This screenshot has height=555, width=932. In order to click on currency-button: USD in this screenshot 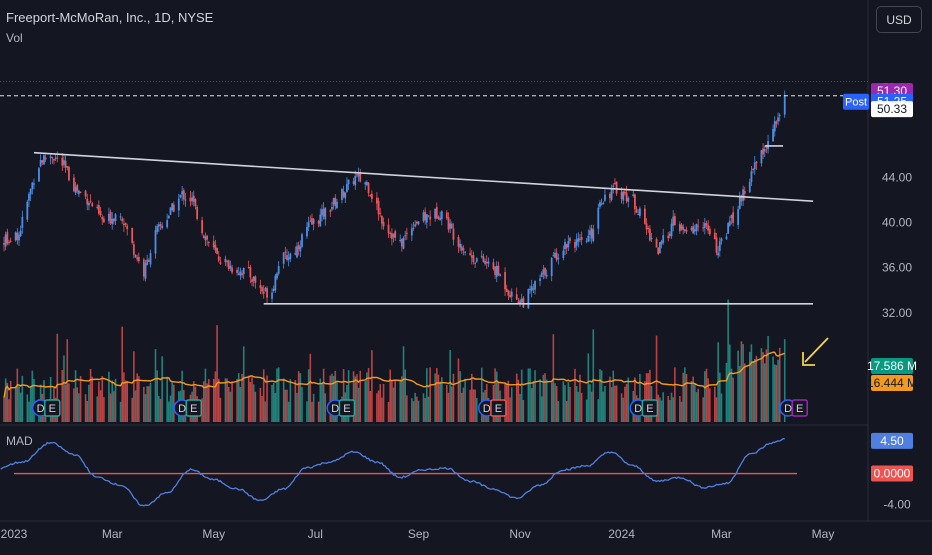, I will do `click(899, 19)`.